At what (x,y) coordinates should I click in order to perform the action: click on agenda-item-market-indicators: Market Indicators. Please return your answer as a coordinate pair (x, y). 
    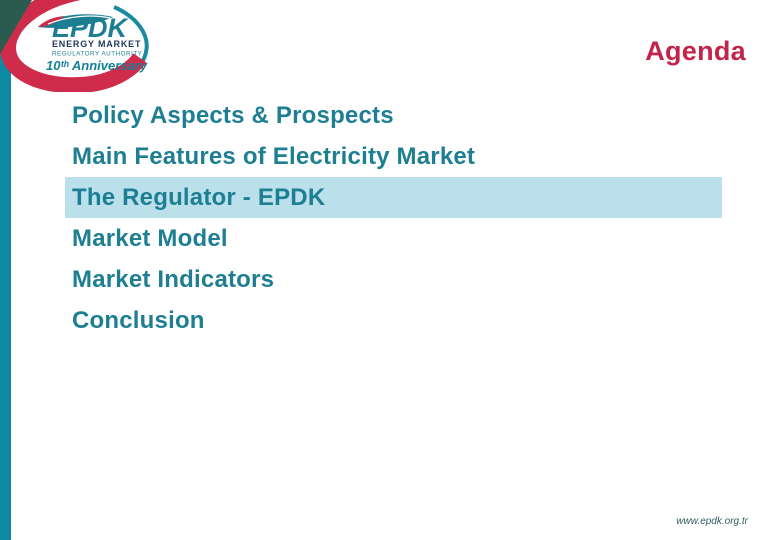
    Looking at the image, I should click on (173, 279).